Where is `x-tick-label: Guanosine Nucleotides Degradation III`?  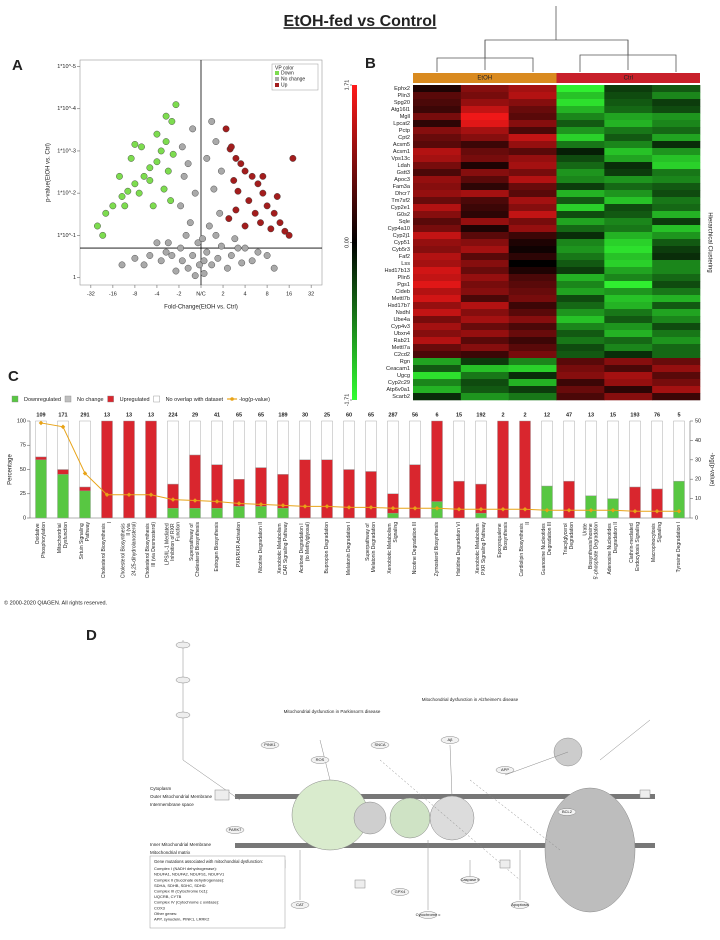
x-tick-label: Guanosine Nucleotides Degradation III is located at coordinates (548, 548).